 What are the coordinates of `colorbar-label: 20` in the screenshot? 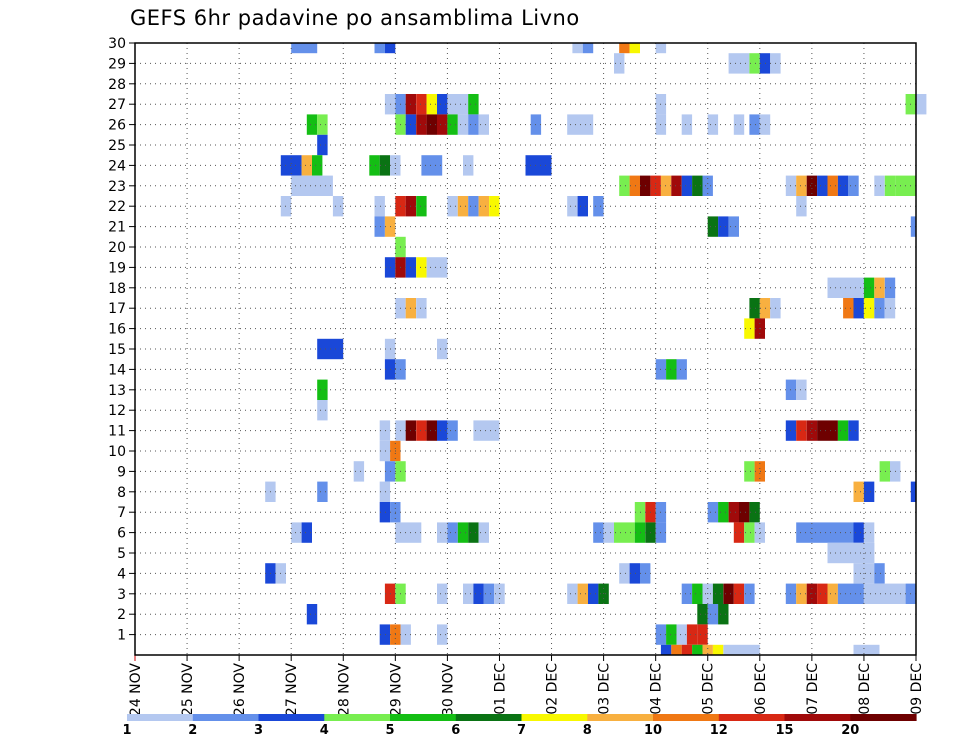 It's located at (850, 730).